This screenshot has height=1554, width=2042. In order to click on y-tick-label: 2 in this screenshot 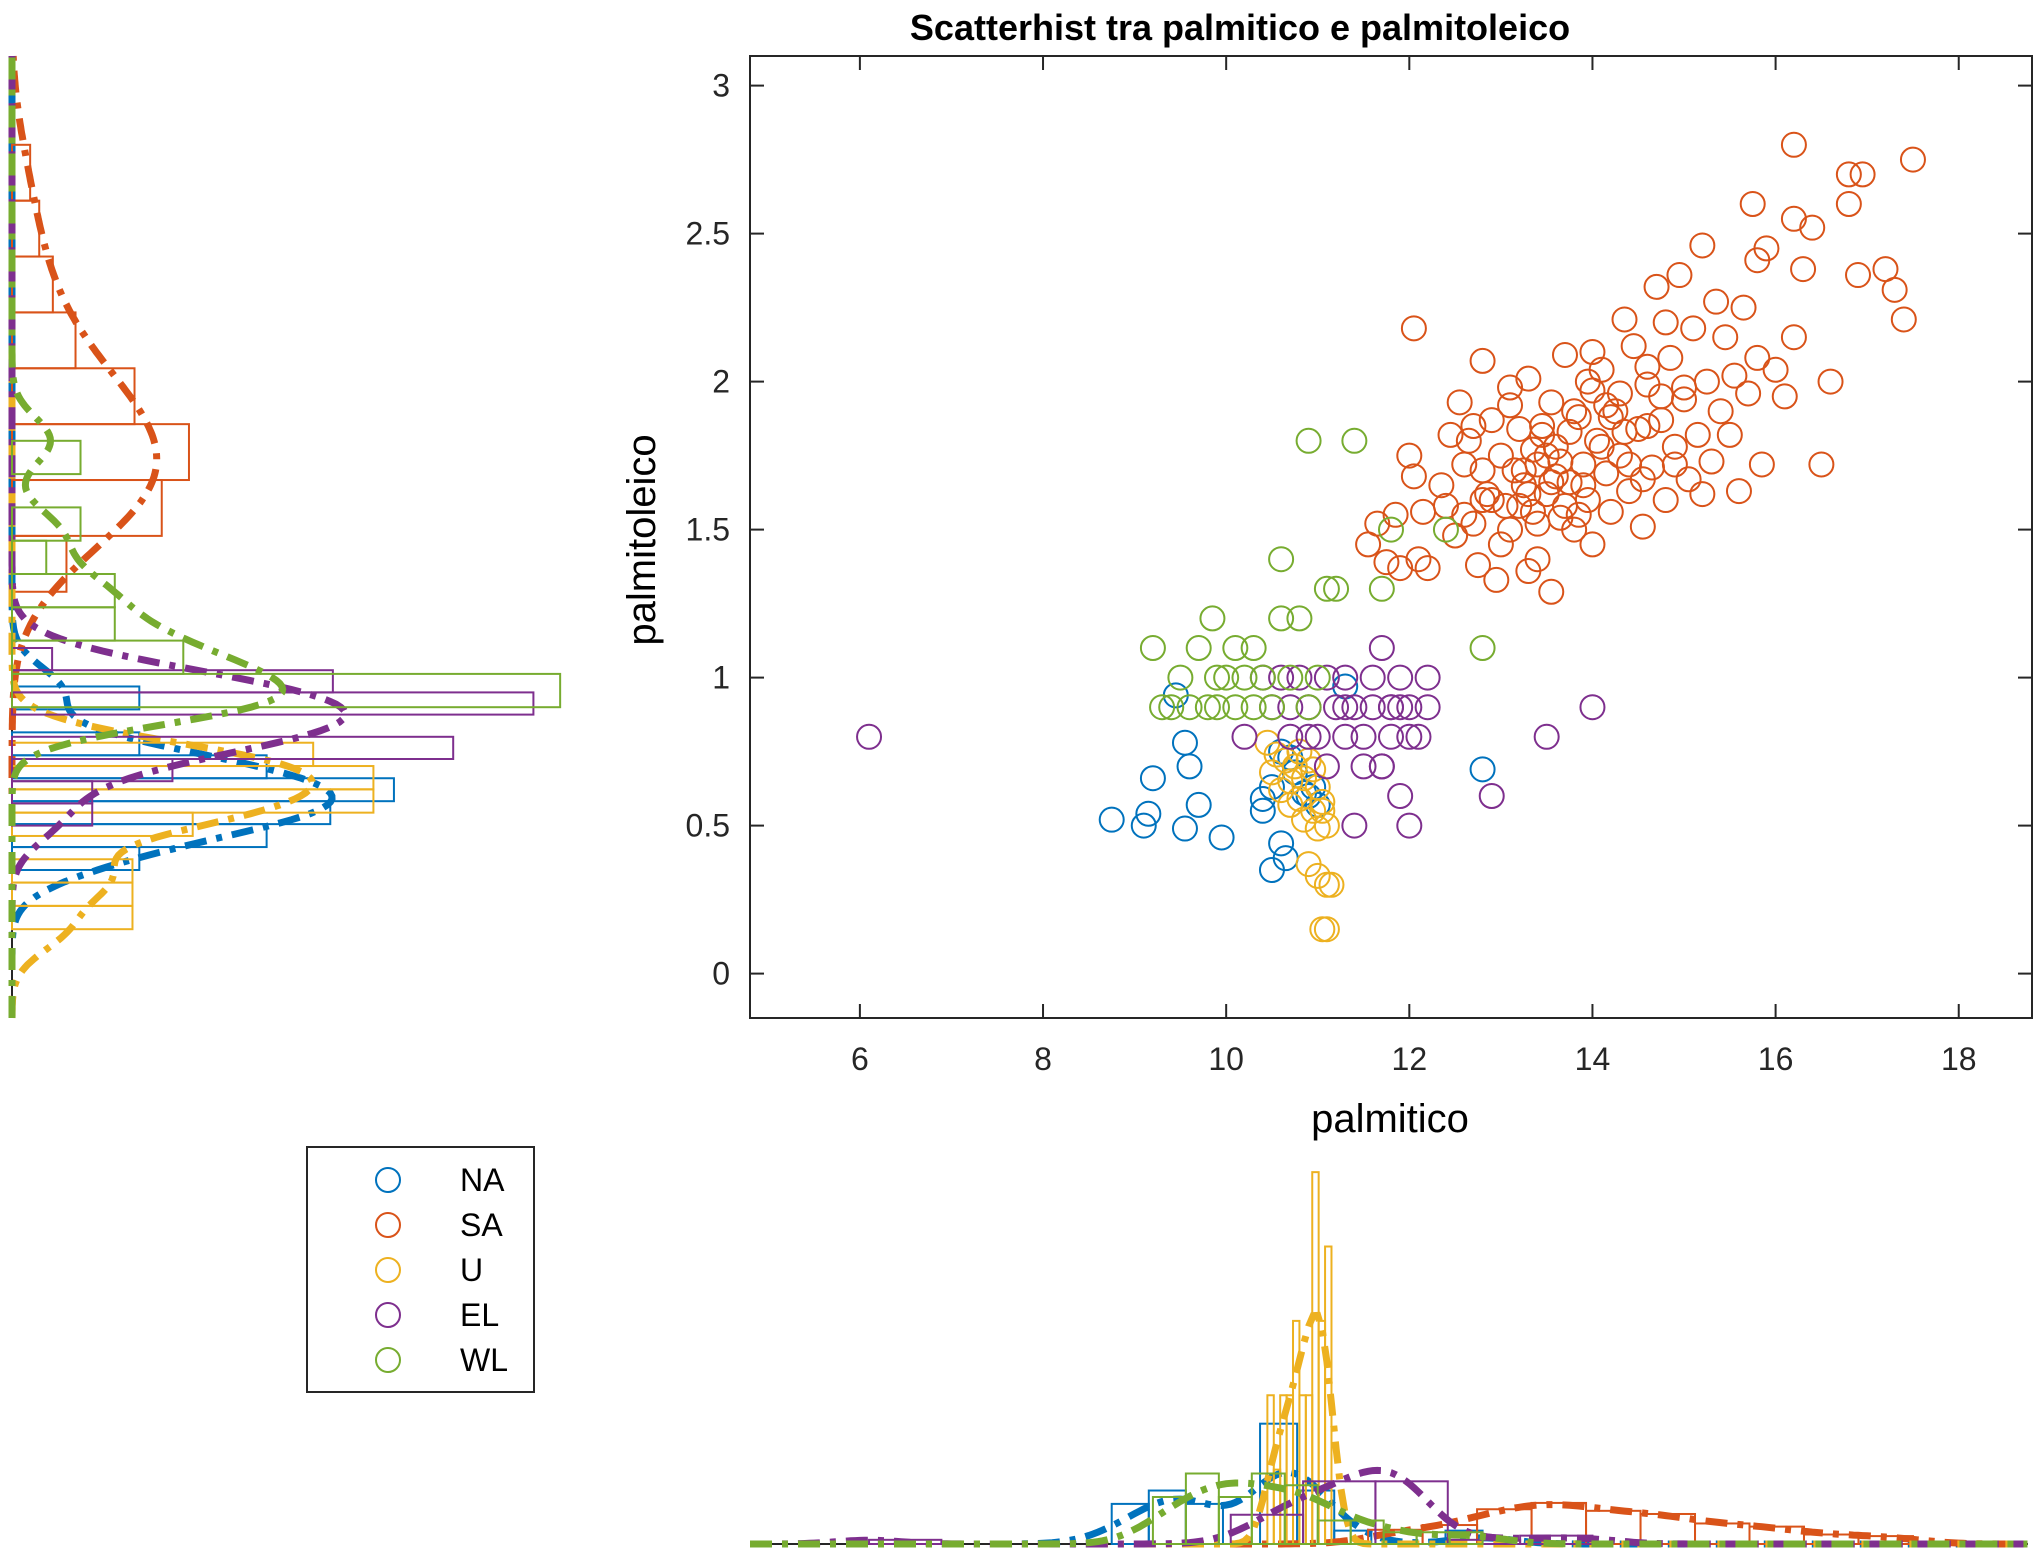, I will do `click(721, 382)`.